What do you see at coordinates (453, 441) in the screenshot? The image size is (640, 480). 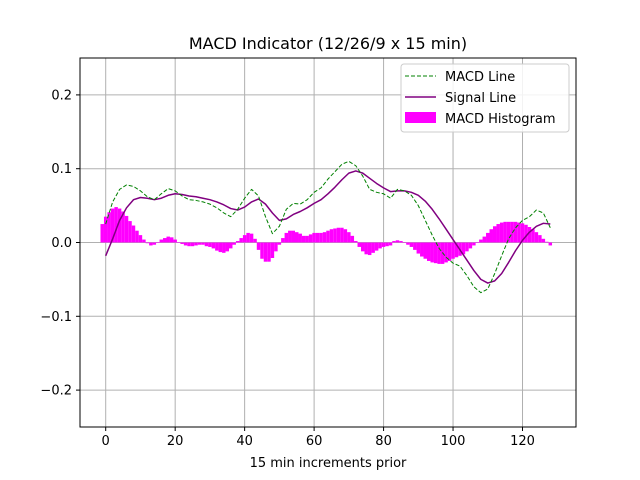 I see `x-tick-label: 100` at bounding box center [453, 441].